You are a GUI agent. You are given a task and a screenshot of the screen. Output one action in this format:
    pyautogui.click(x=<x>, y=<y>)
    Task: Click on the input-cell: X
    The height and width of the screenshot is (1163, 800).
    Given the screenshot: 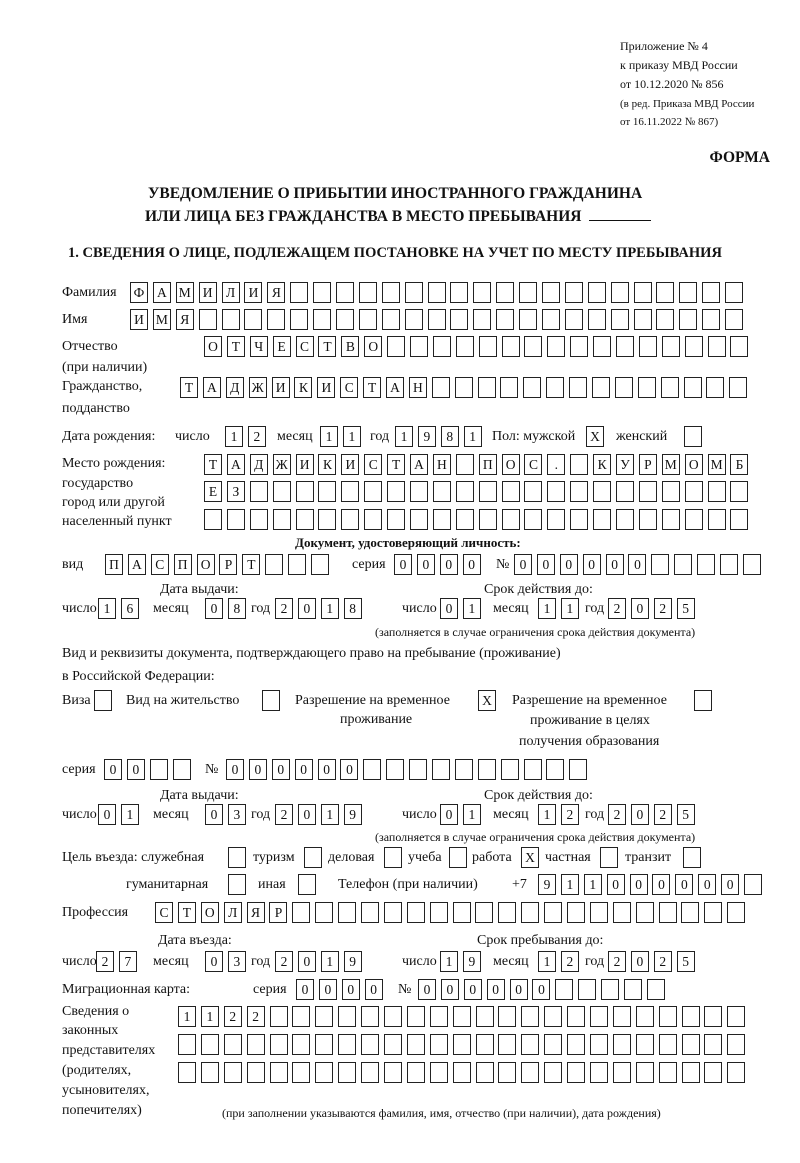 What is the action you would take?
    pyautogui.click(x=595, y=436)
    